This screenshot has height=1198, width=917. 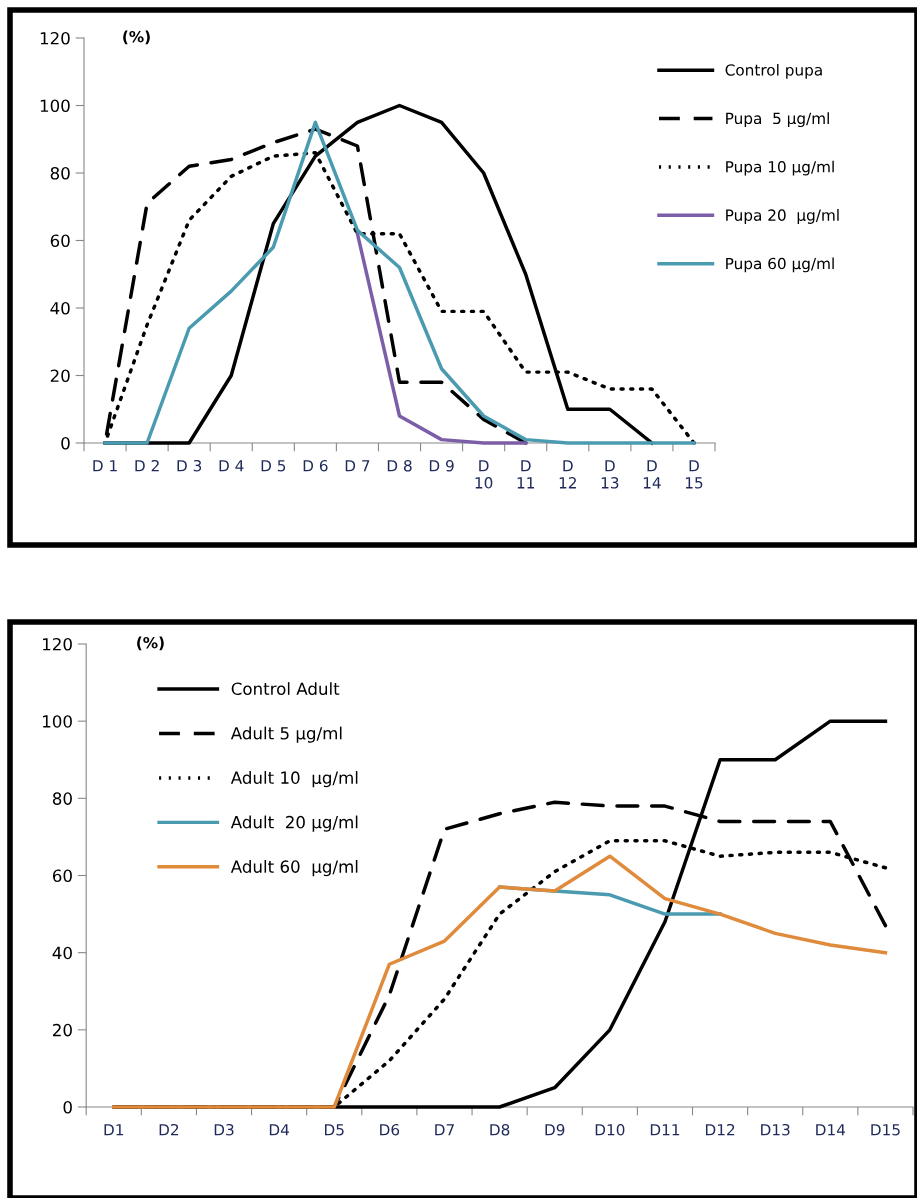 What do you see at coordinates (147, 465) in the screenshot?
I see `x-tick-label: D 2` at bounding box center [147, 465].